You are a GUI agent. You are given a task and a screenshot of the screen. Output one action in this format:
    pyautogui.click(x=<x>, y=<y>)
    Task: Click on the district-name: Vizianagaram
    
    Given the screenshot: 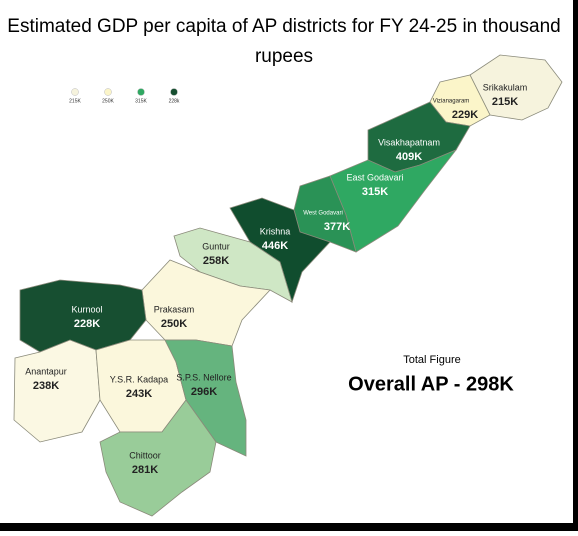 What is the action you would take?
    pyautogui.click(x=451, y=102)
    